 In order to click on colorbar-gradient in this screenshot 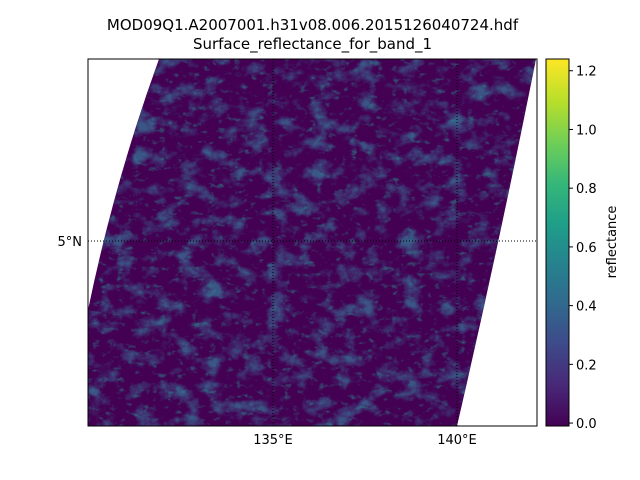, I will do `click(557, 242)`.